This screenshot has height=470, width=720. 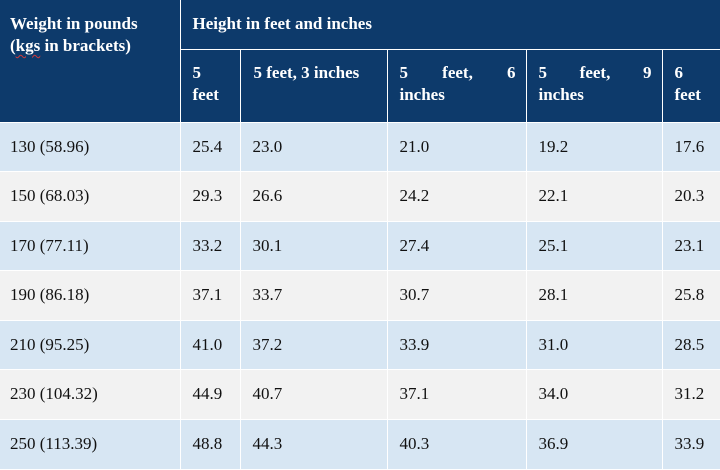 What do you see at coordinates (314, 146) in the screenshot?
I see `value-cell: 23.0` at bounding box center [314, 146].